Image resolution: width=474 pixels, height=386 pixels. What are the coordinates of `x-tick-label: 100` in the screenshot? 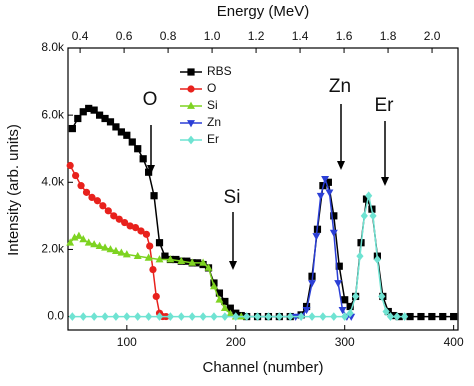 It's located at (127, 342).